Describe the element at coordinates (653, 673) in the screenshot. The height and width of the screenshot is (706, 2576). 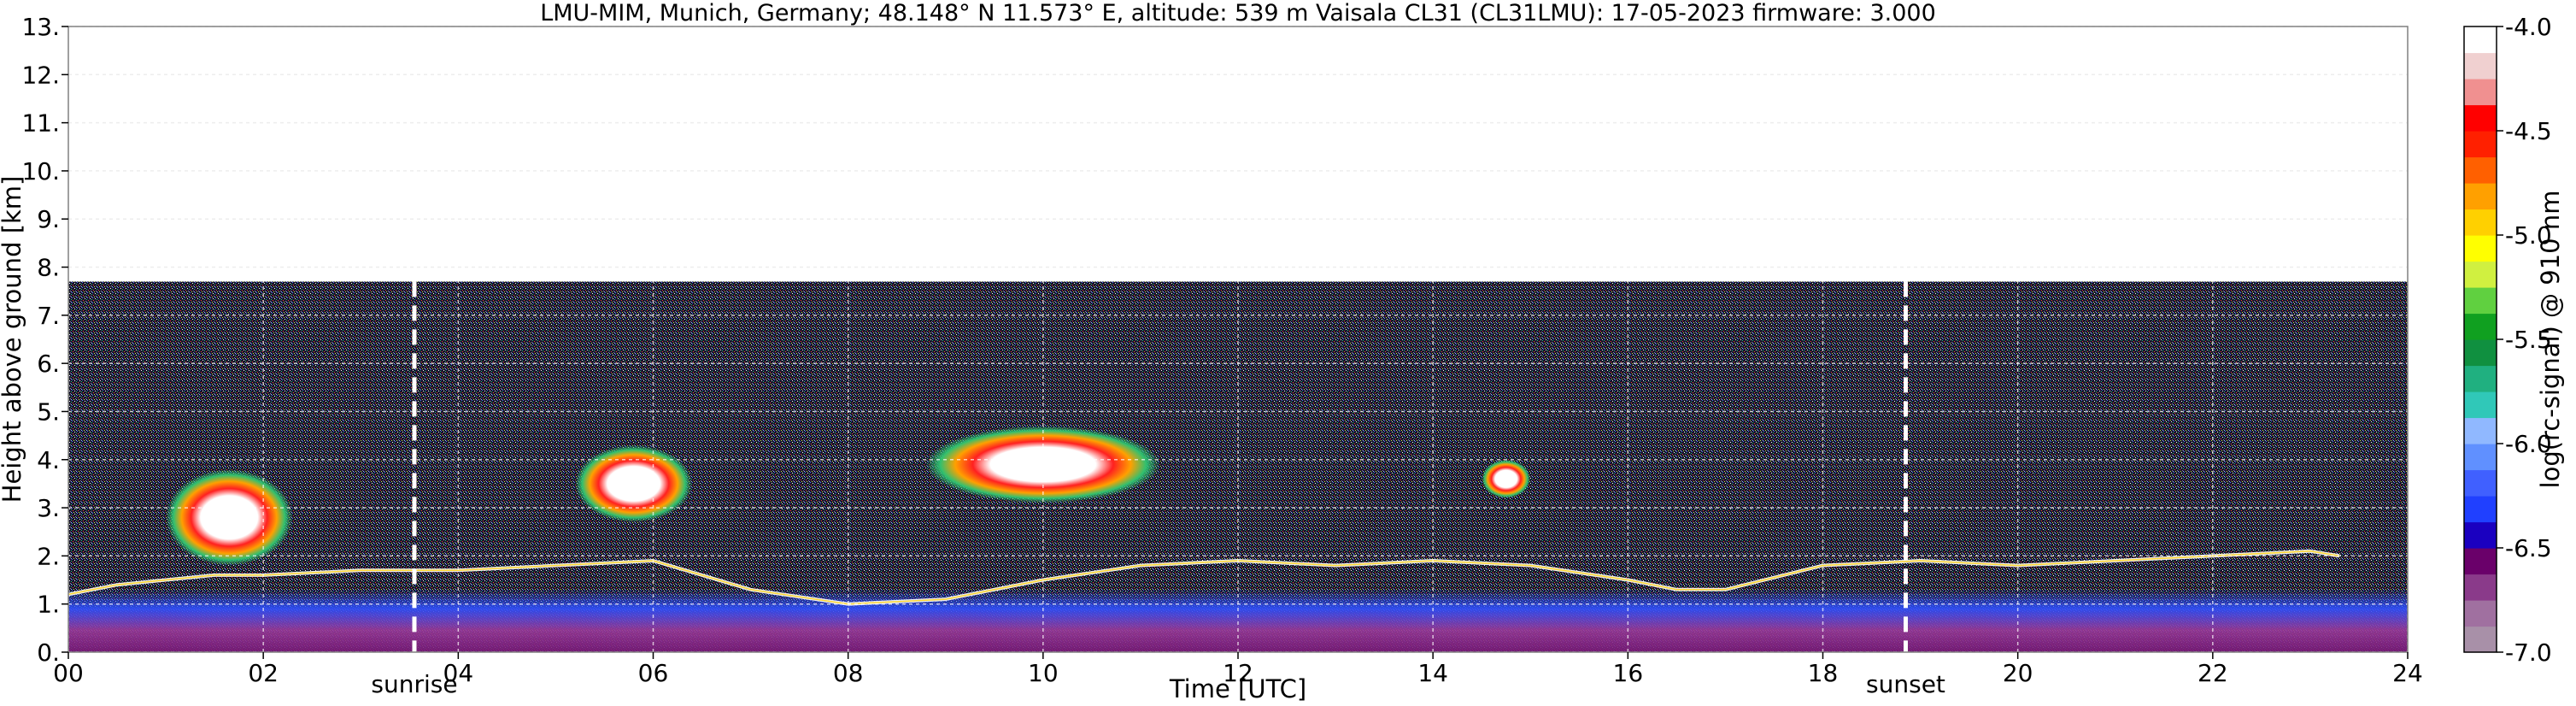
I see `x-tick-label: 06` at that location.